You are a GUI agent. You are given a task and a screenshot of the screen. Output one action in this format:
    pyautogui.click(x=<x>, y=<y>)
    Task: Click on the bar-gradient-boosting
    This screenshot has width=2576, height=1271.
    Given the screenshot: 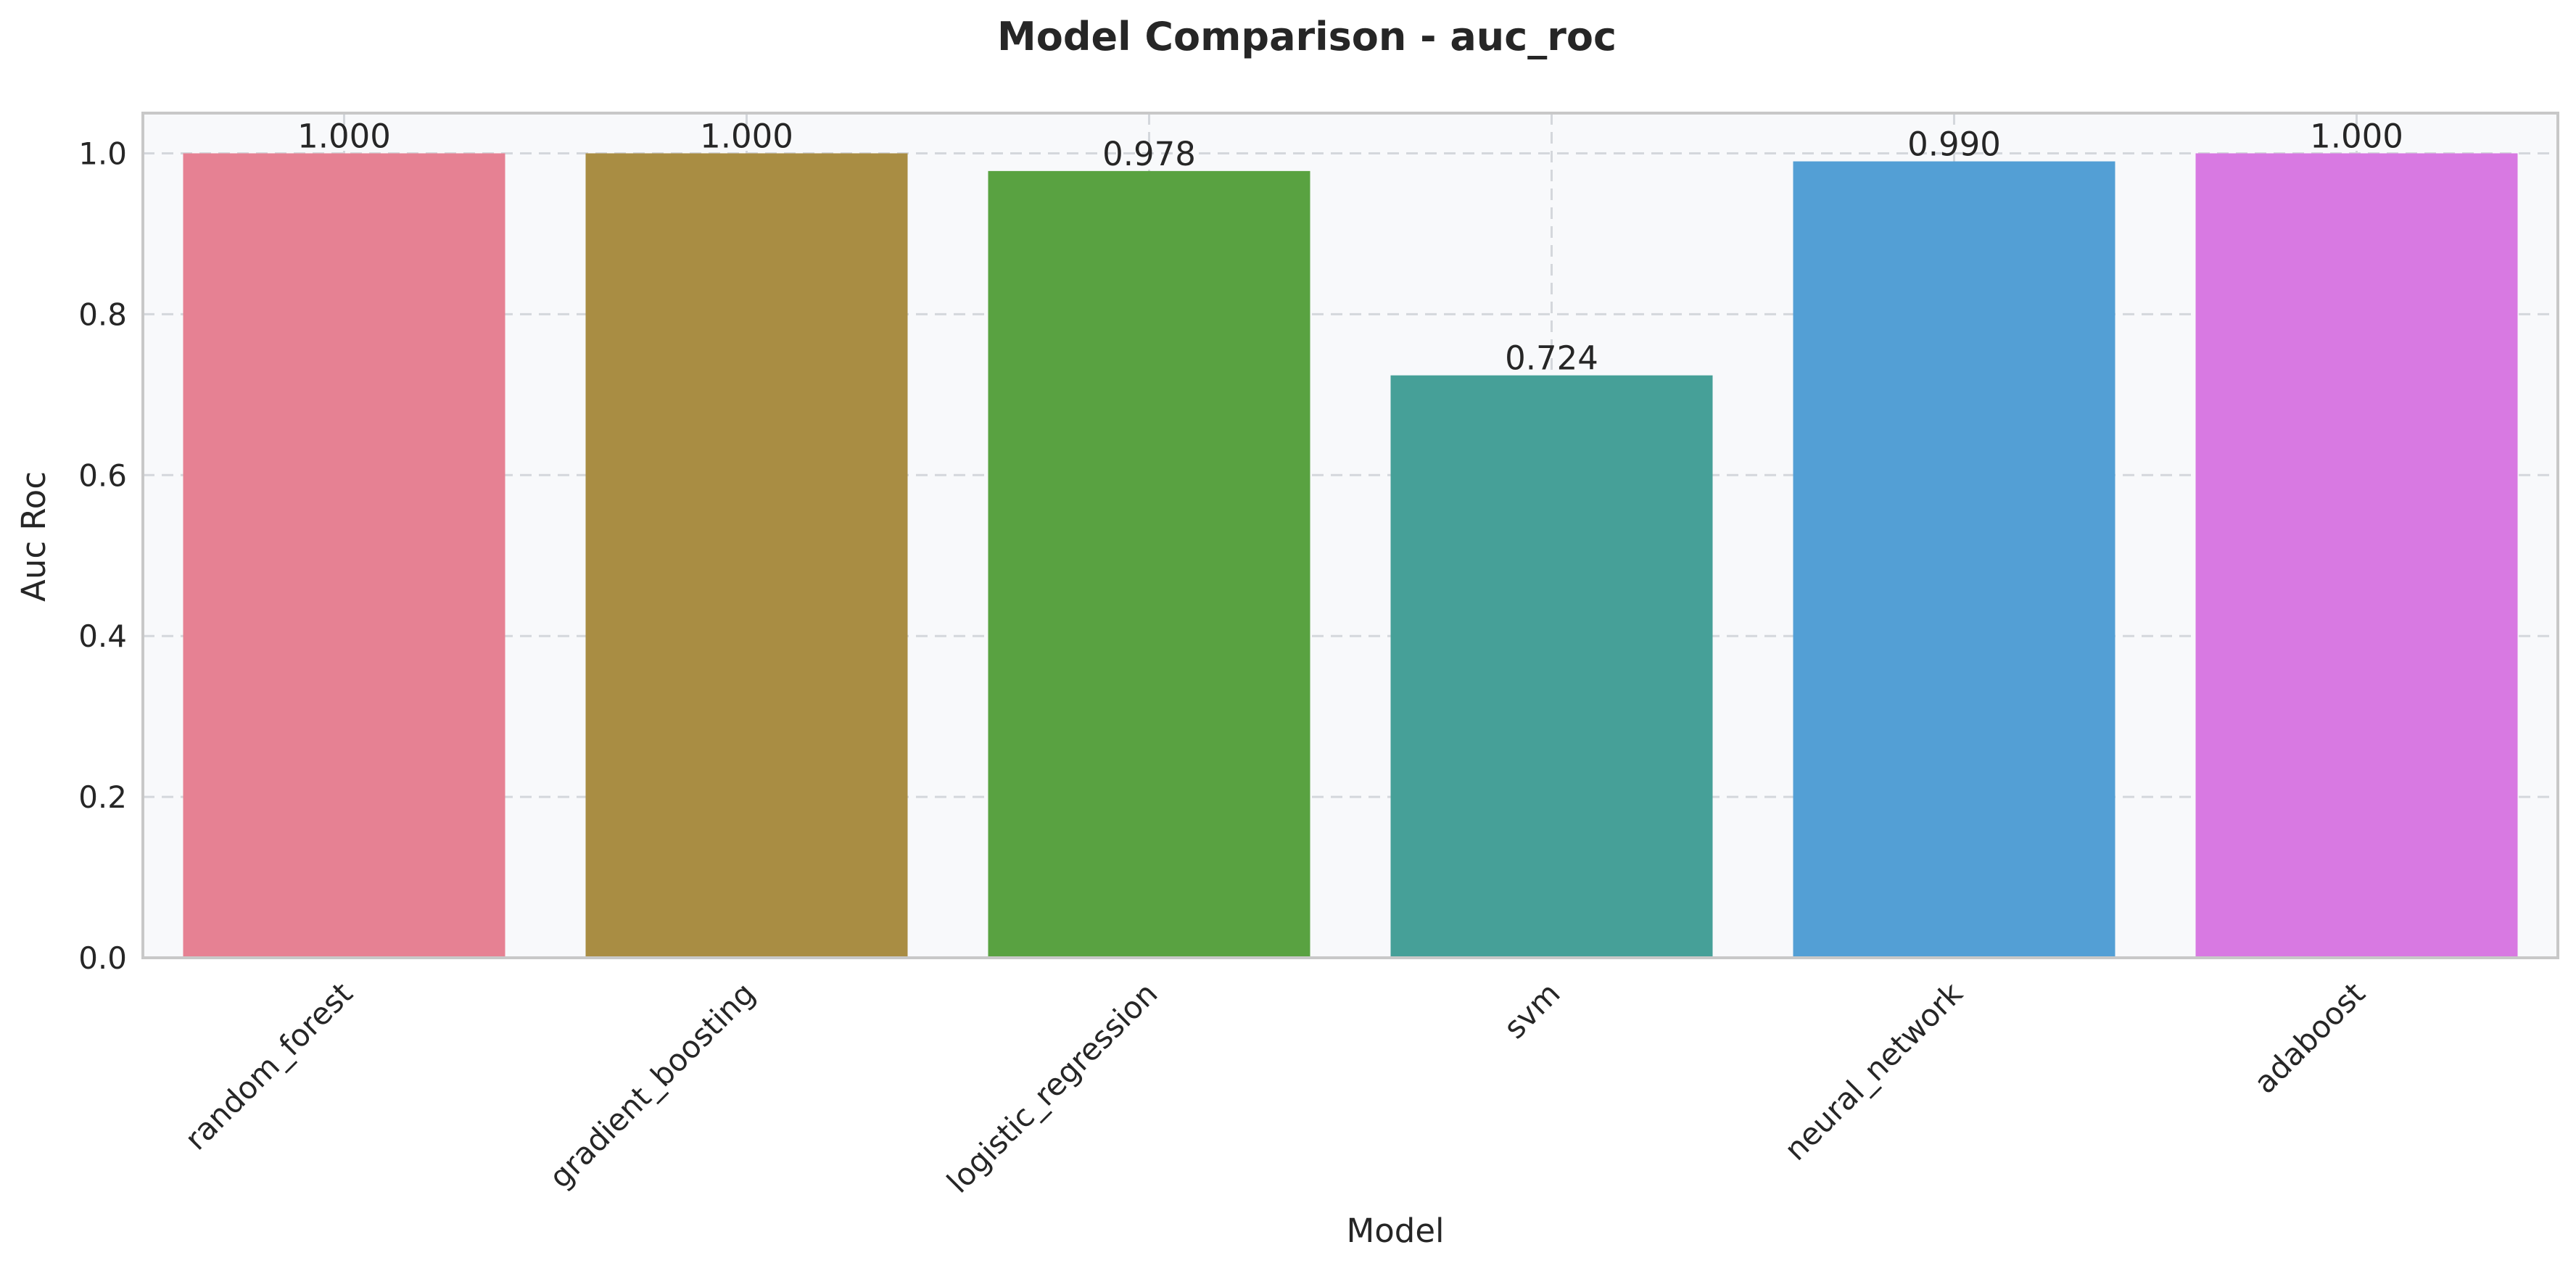 What is the action you would take?
    pyautogui.click(x=747, y=555)
    